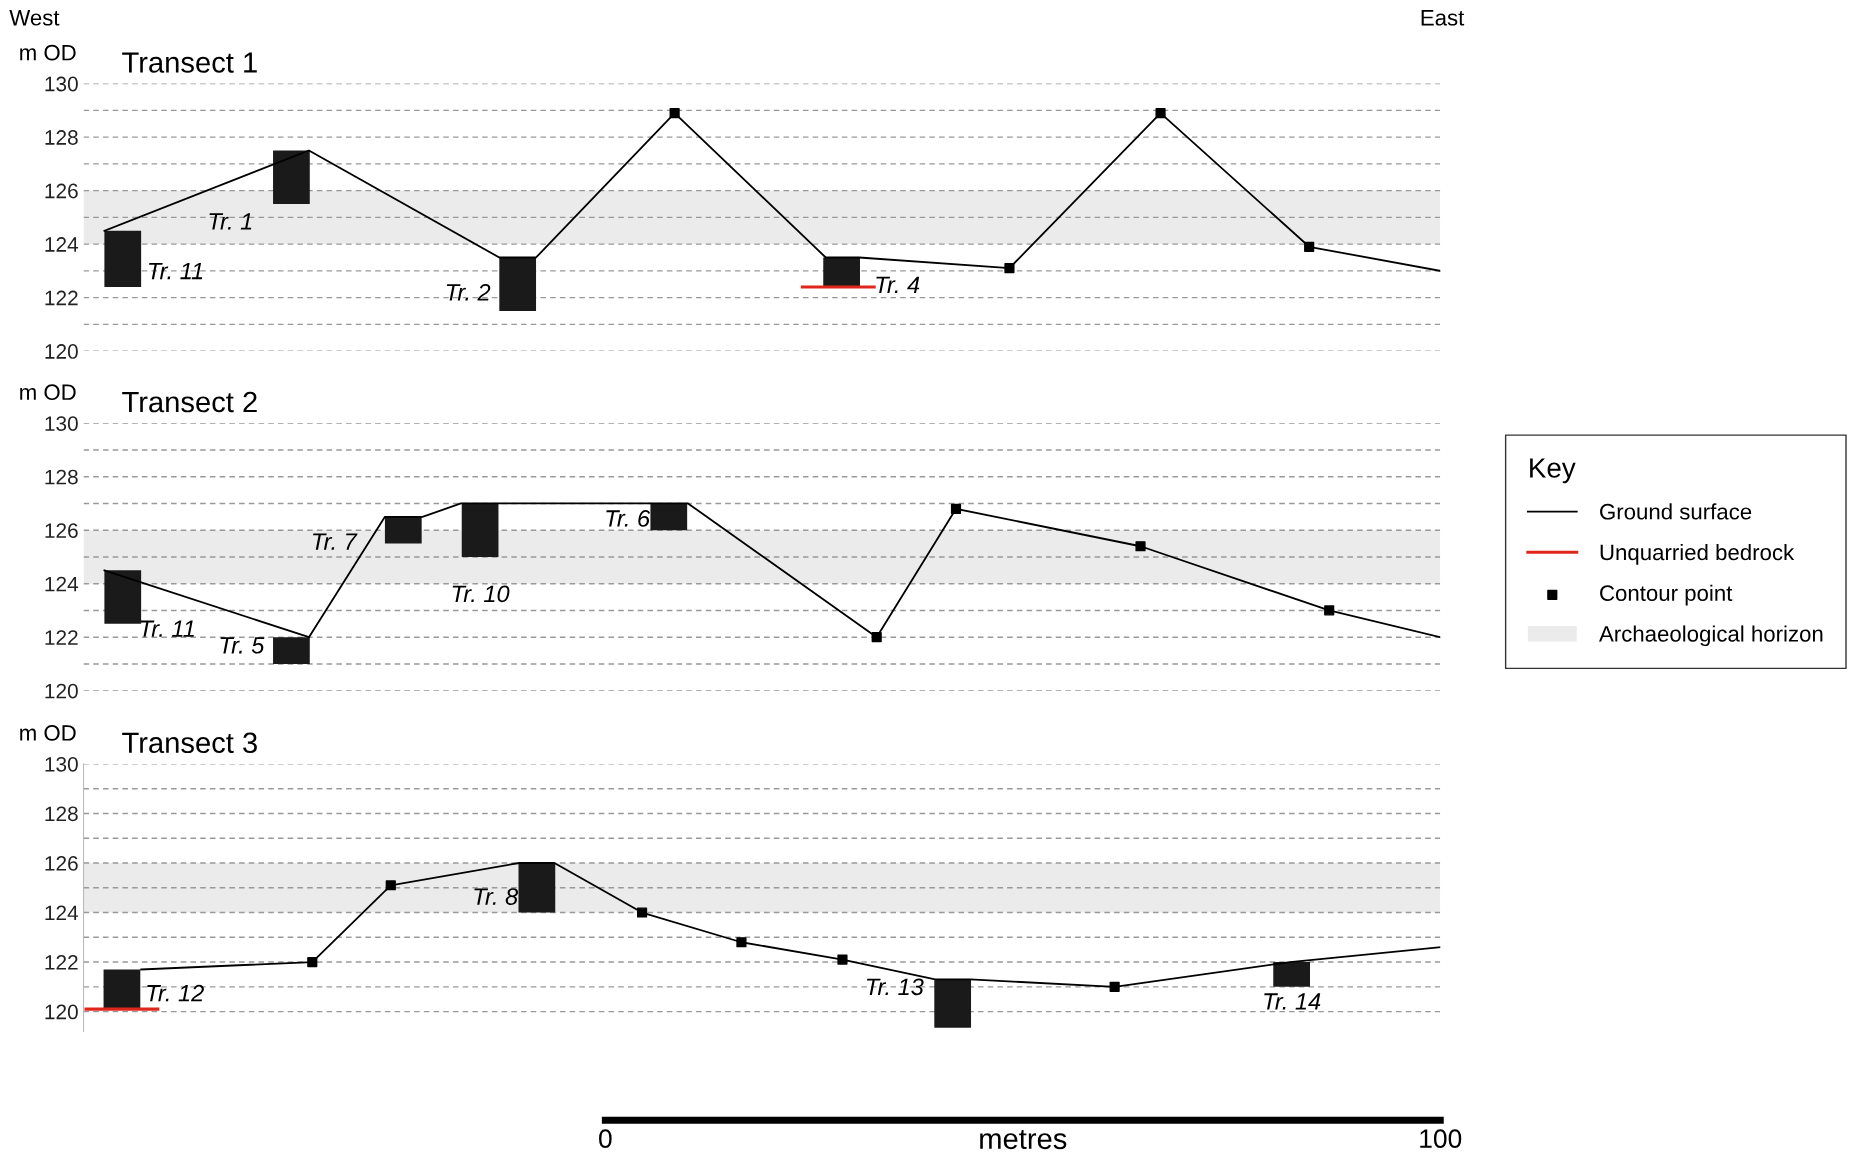  Describe the element at coordinates (189, 402) in the screenshot. I see `chart-title: Transect 2` at that location.